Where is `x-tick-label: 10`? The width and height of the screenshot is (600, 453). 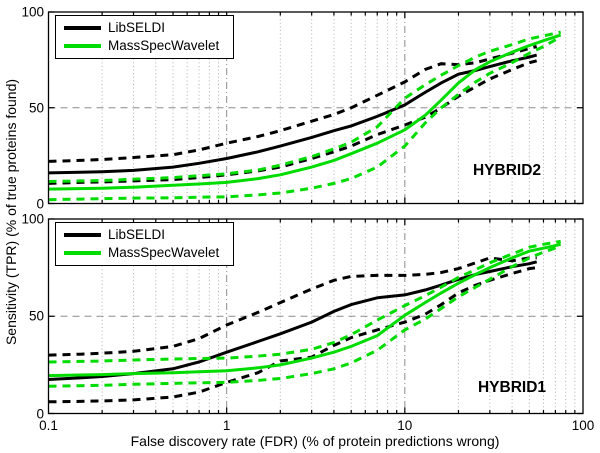 x-tick-label: 10 is located at coordinates (405, 425).